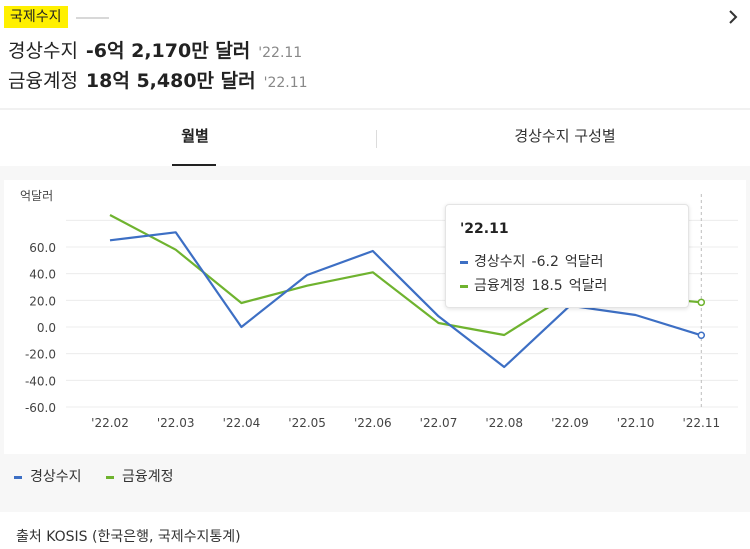  I want to click on x-tick-label: '22.09, so click(570, 423).